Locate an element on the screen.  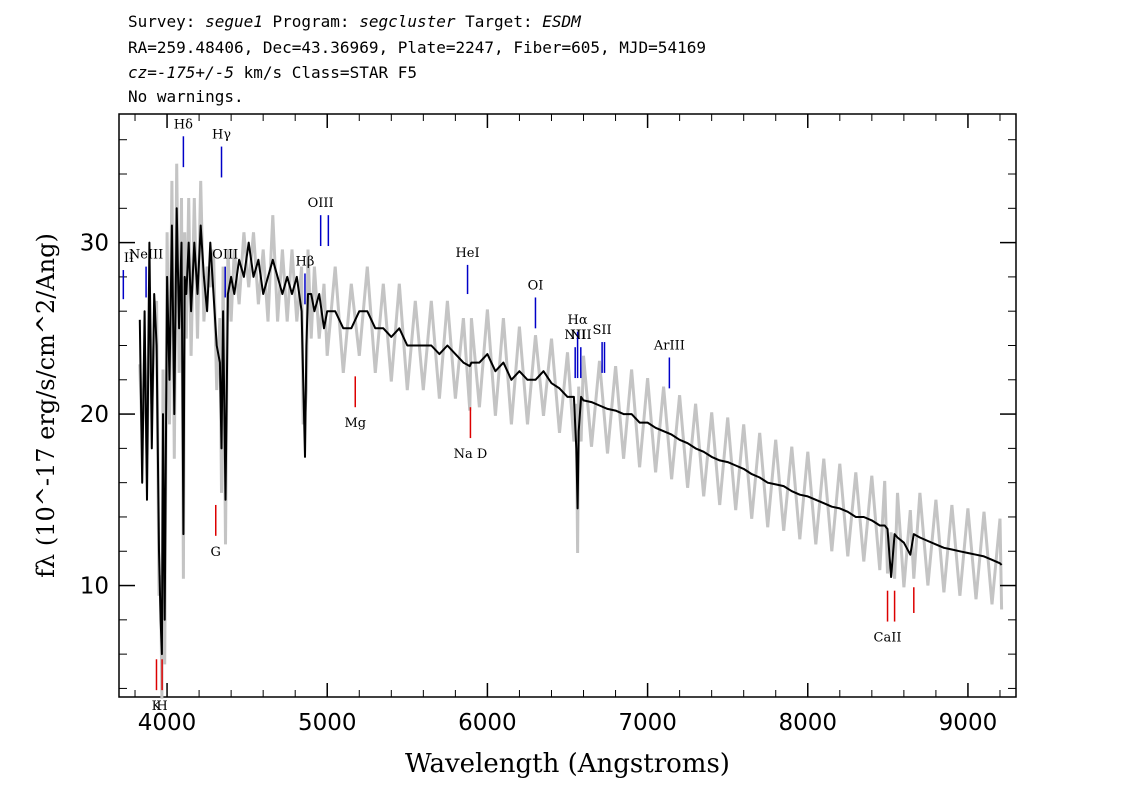
x-tick-label: 7000 is located at coordinates (647, 723).